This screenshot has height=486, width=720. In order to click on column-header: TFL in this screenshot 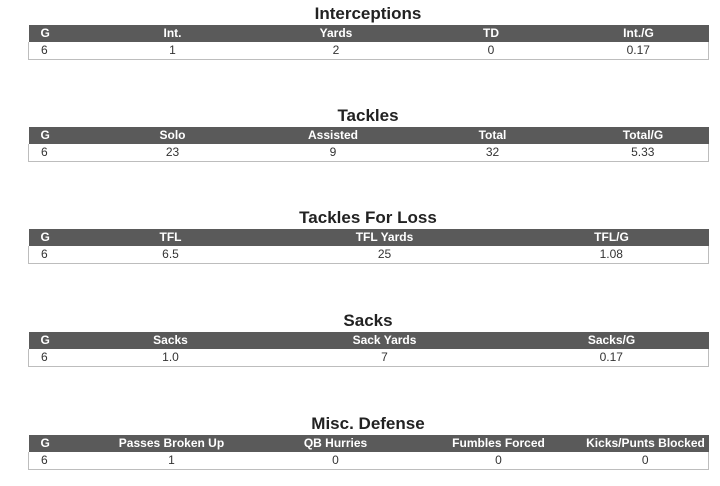, I will do `click(170, 237)`.